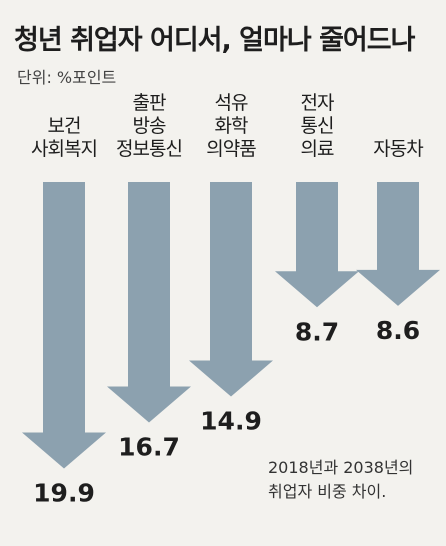  What do you see at coordinates (149, 126) in the screenshot?
I see `category-label-1-1: 방송` at bounding box center [149, 126].